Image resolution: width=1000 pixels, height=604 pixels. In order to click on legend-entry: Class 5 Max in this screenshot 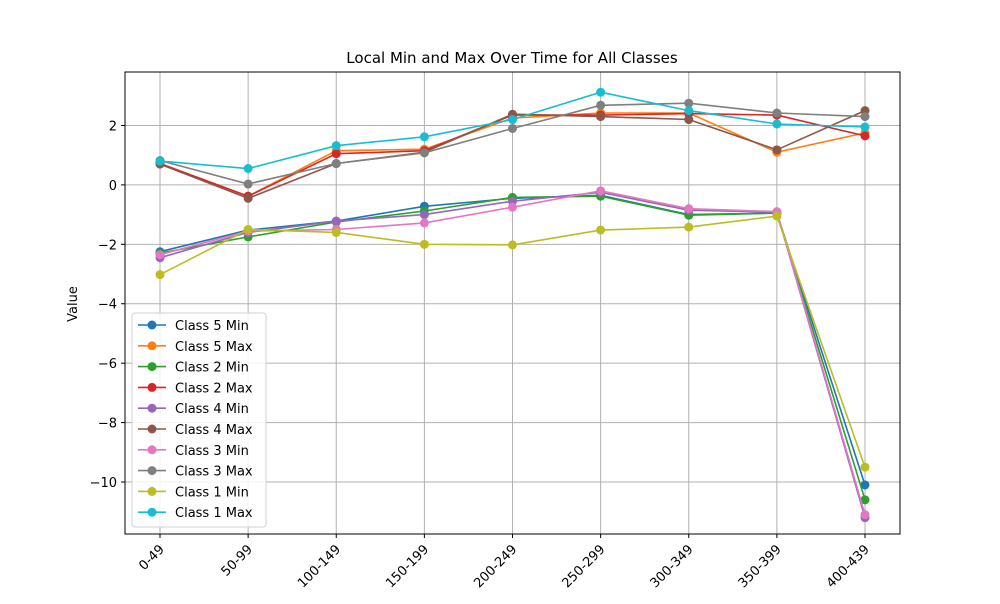, I will do `click(195, 347)`.